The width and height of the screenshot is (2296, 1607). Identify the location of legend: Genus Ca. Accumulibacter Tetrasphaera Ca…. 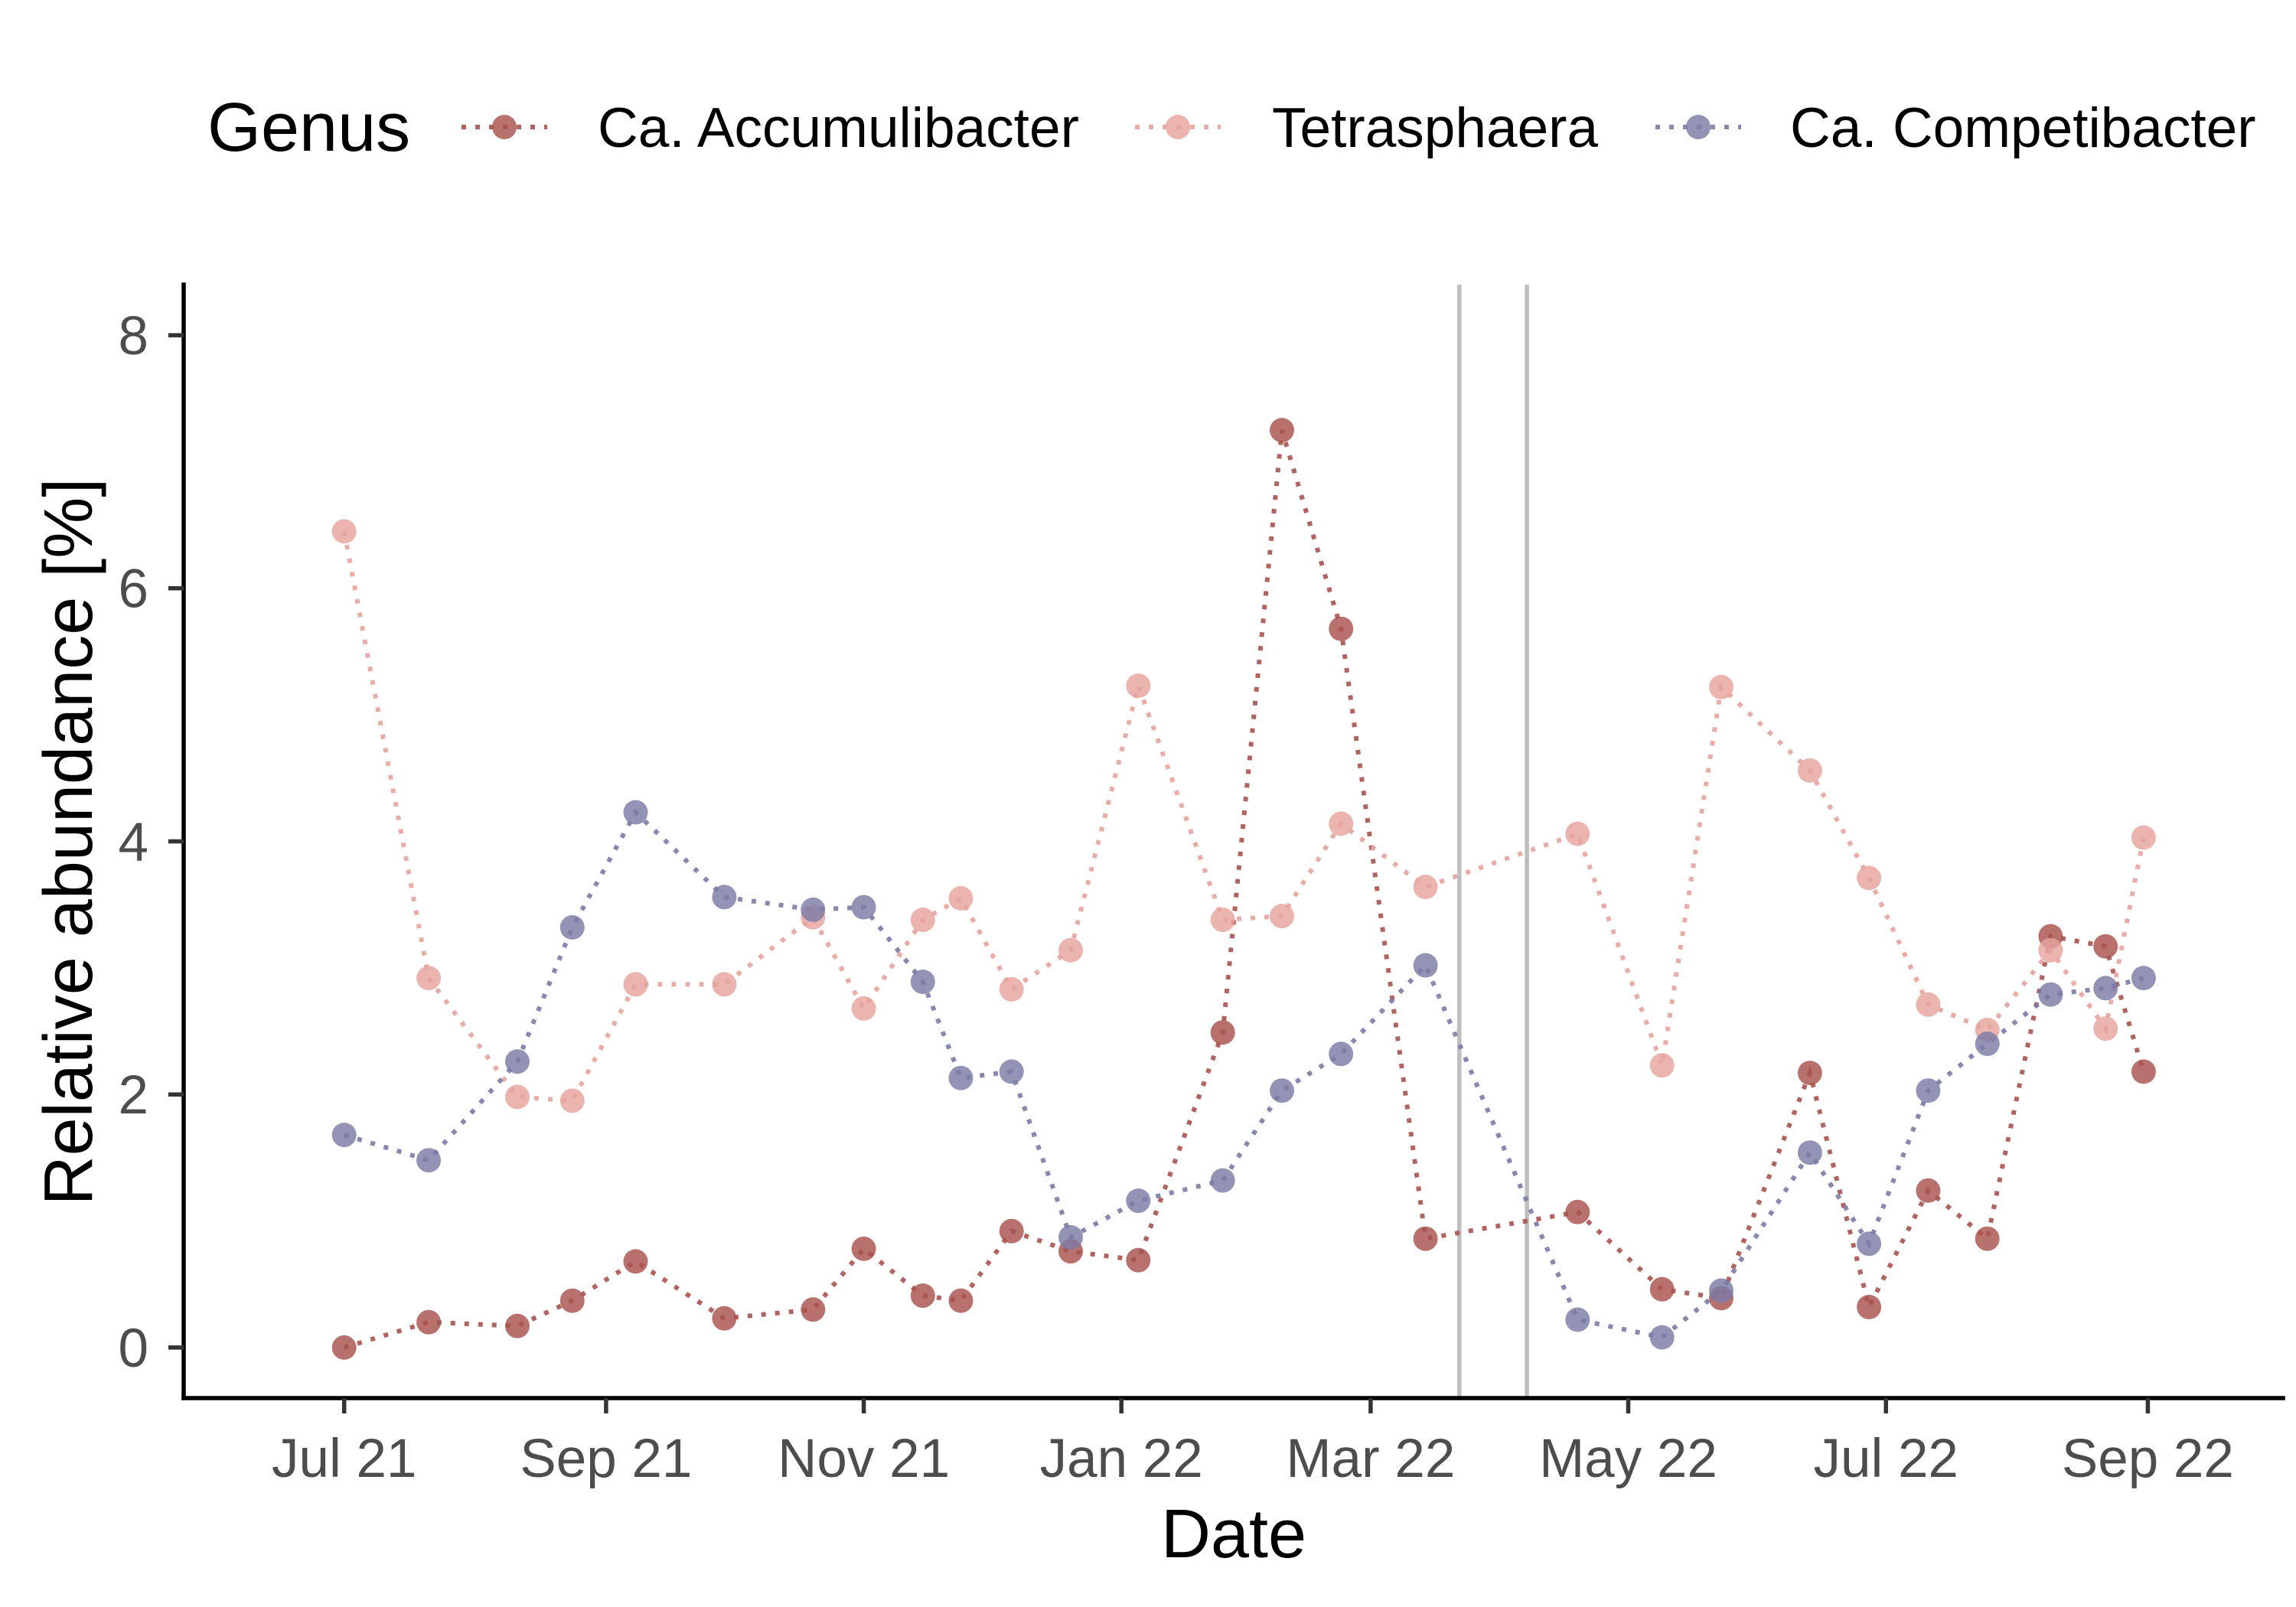
(1231, 128).